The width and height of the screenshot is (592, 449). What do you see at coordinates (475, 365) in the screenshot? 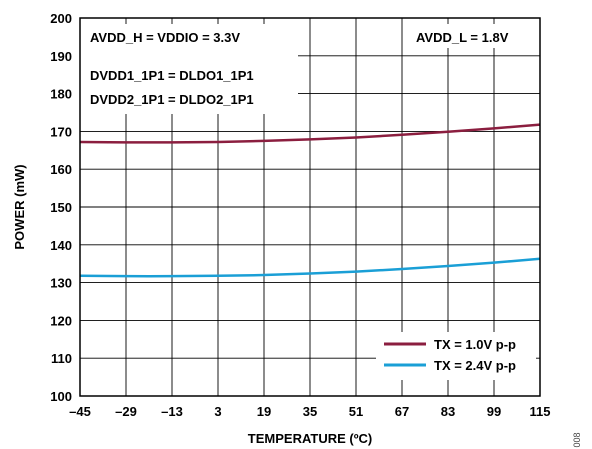
I see `legend-label-2v4: TX = 2.4V p-p` at bounding box center [475, 365].